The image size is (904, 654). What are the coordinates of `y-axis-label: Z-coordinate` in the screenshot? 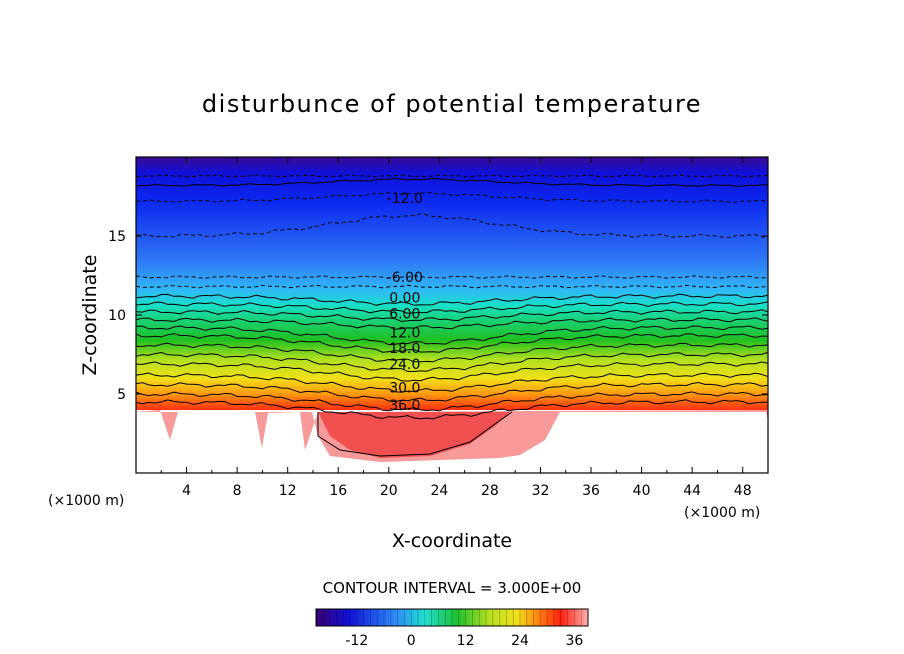 It's located at (90, 315).